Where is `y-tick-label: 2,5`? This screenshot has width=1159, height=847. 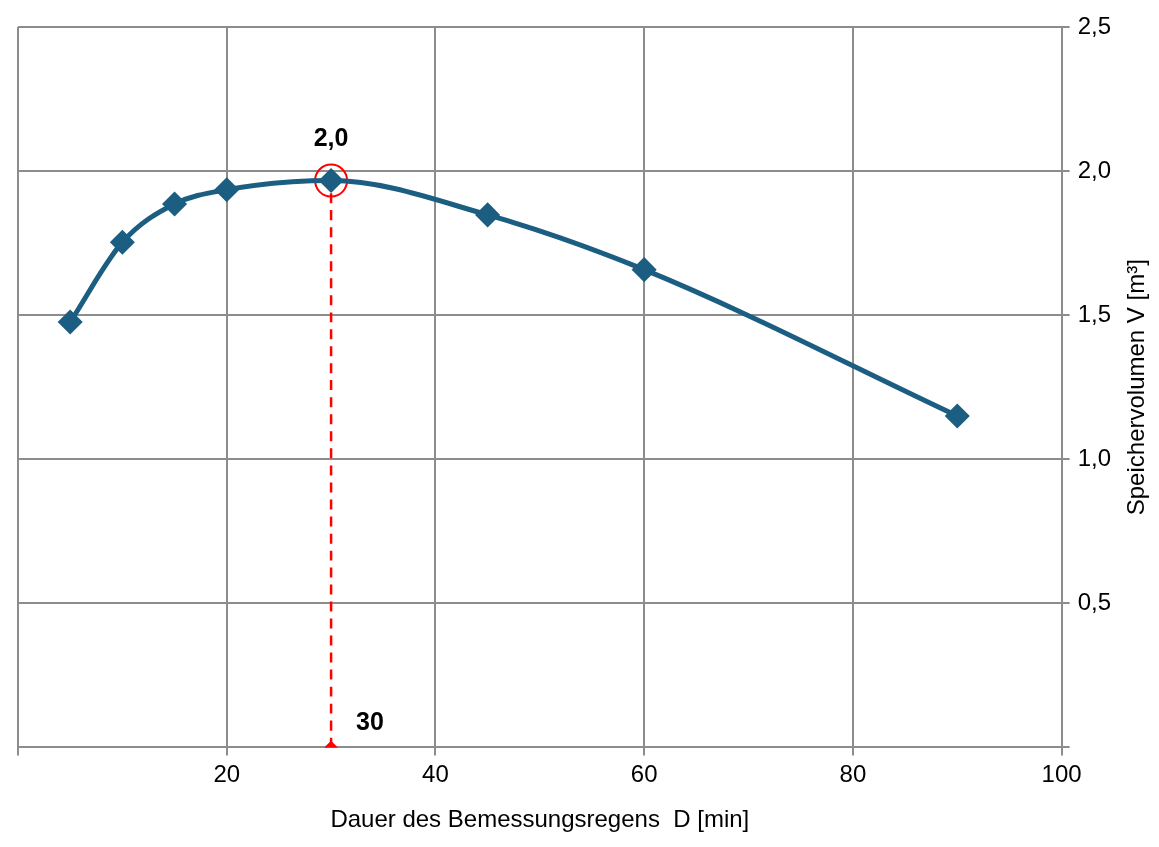 y-tick-label: 2,5 is located at coordinates (1094, 25).